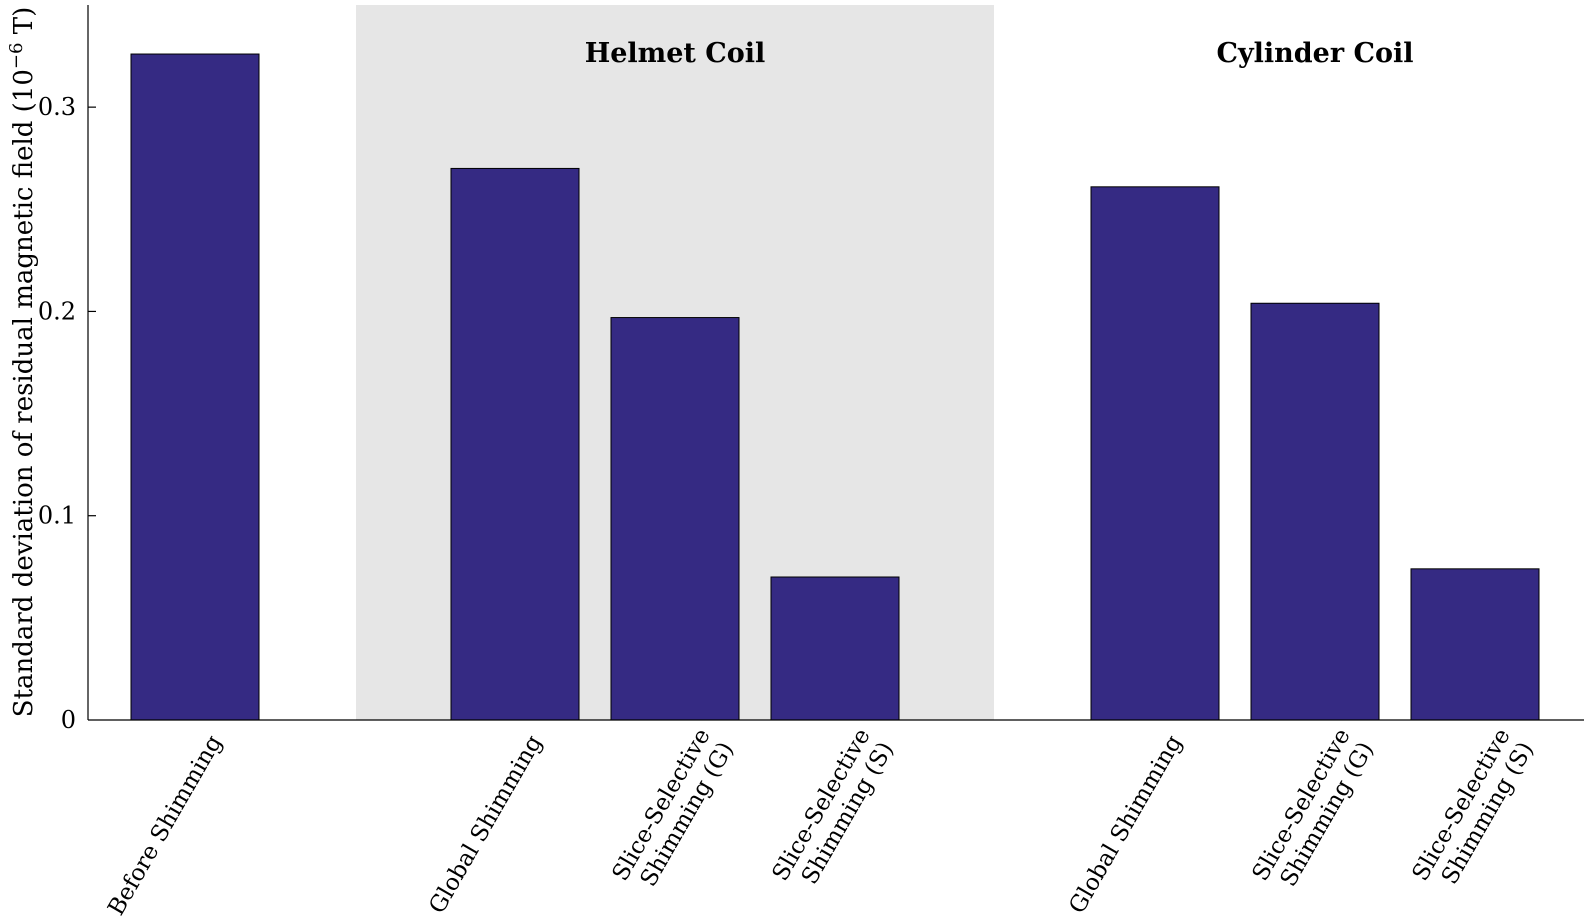 The image size is (1589, 923). What do you see at coordinates (67, 413) in the screenshot?
I see `y-tick-layer: 0 0.1 0.2 0.3` at bounding box center [67, 413].